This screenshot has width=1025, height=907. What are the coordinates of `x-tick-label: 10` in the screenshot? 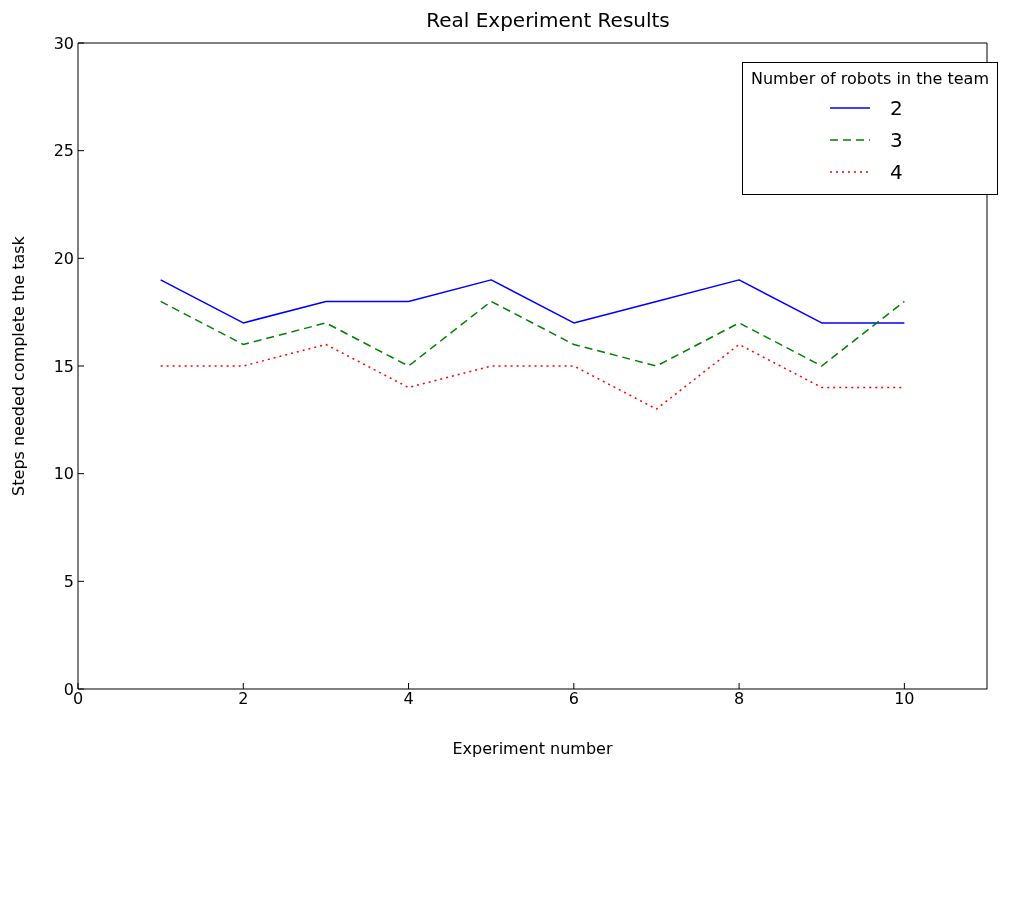 It's located at (904, 699).